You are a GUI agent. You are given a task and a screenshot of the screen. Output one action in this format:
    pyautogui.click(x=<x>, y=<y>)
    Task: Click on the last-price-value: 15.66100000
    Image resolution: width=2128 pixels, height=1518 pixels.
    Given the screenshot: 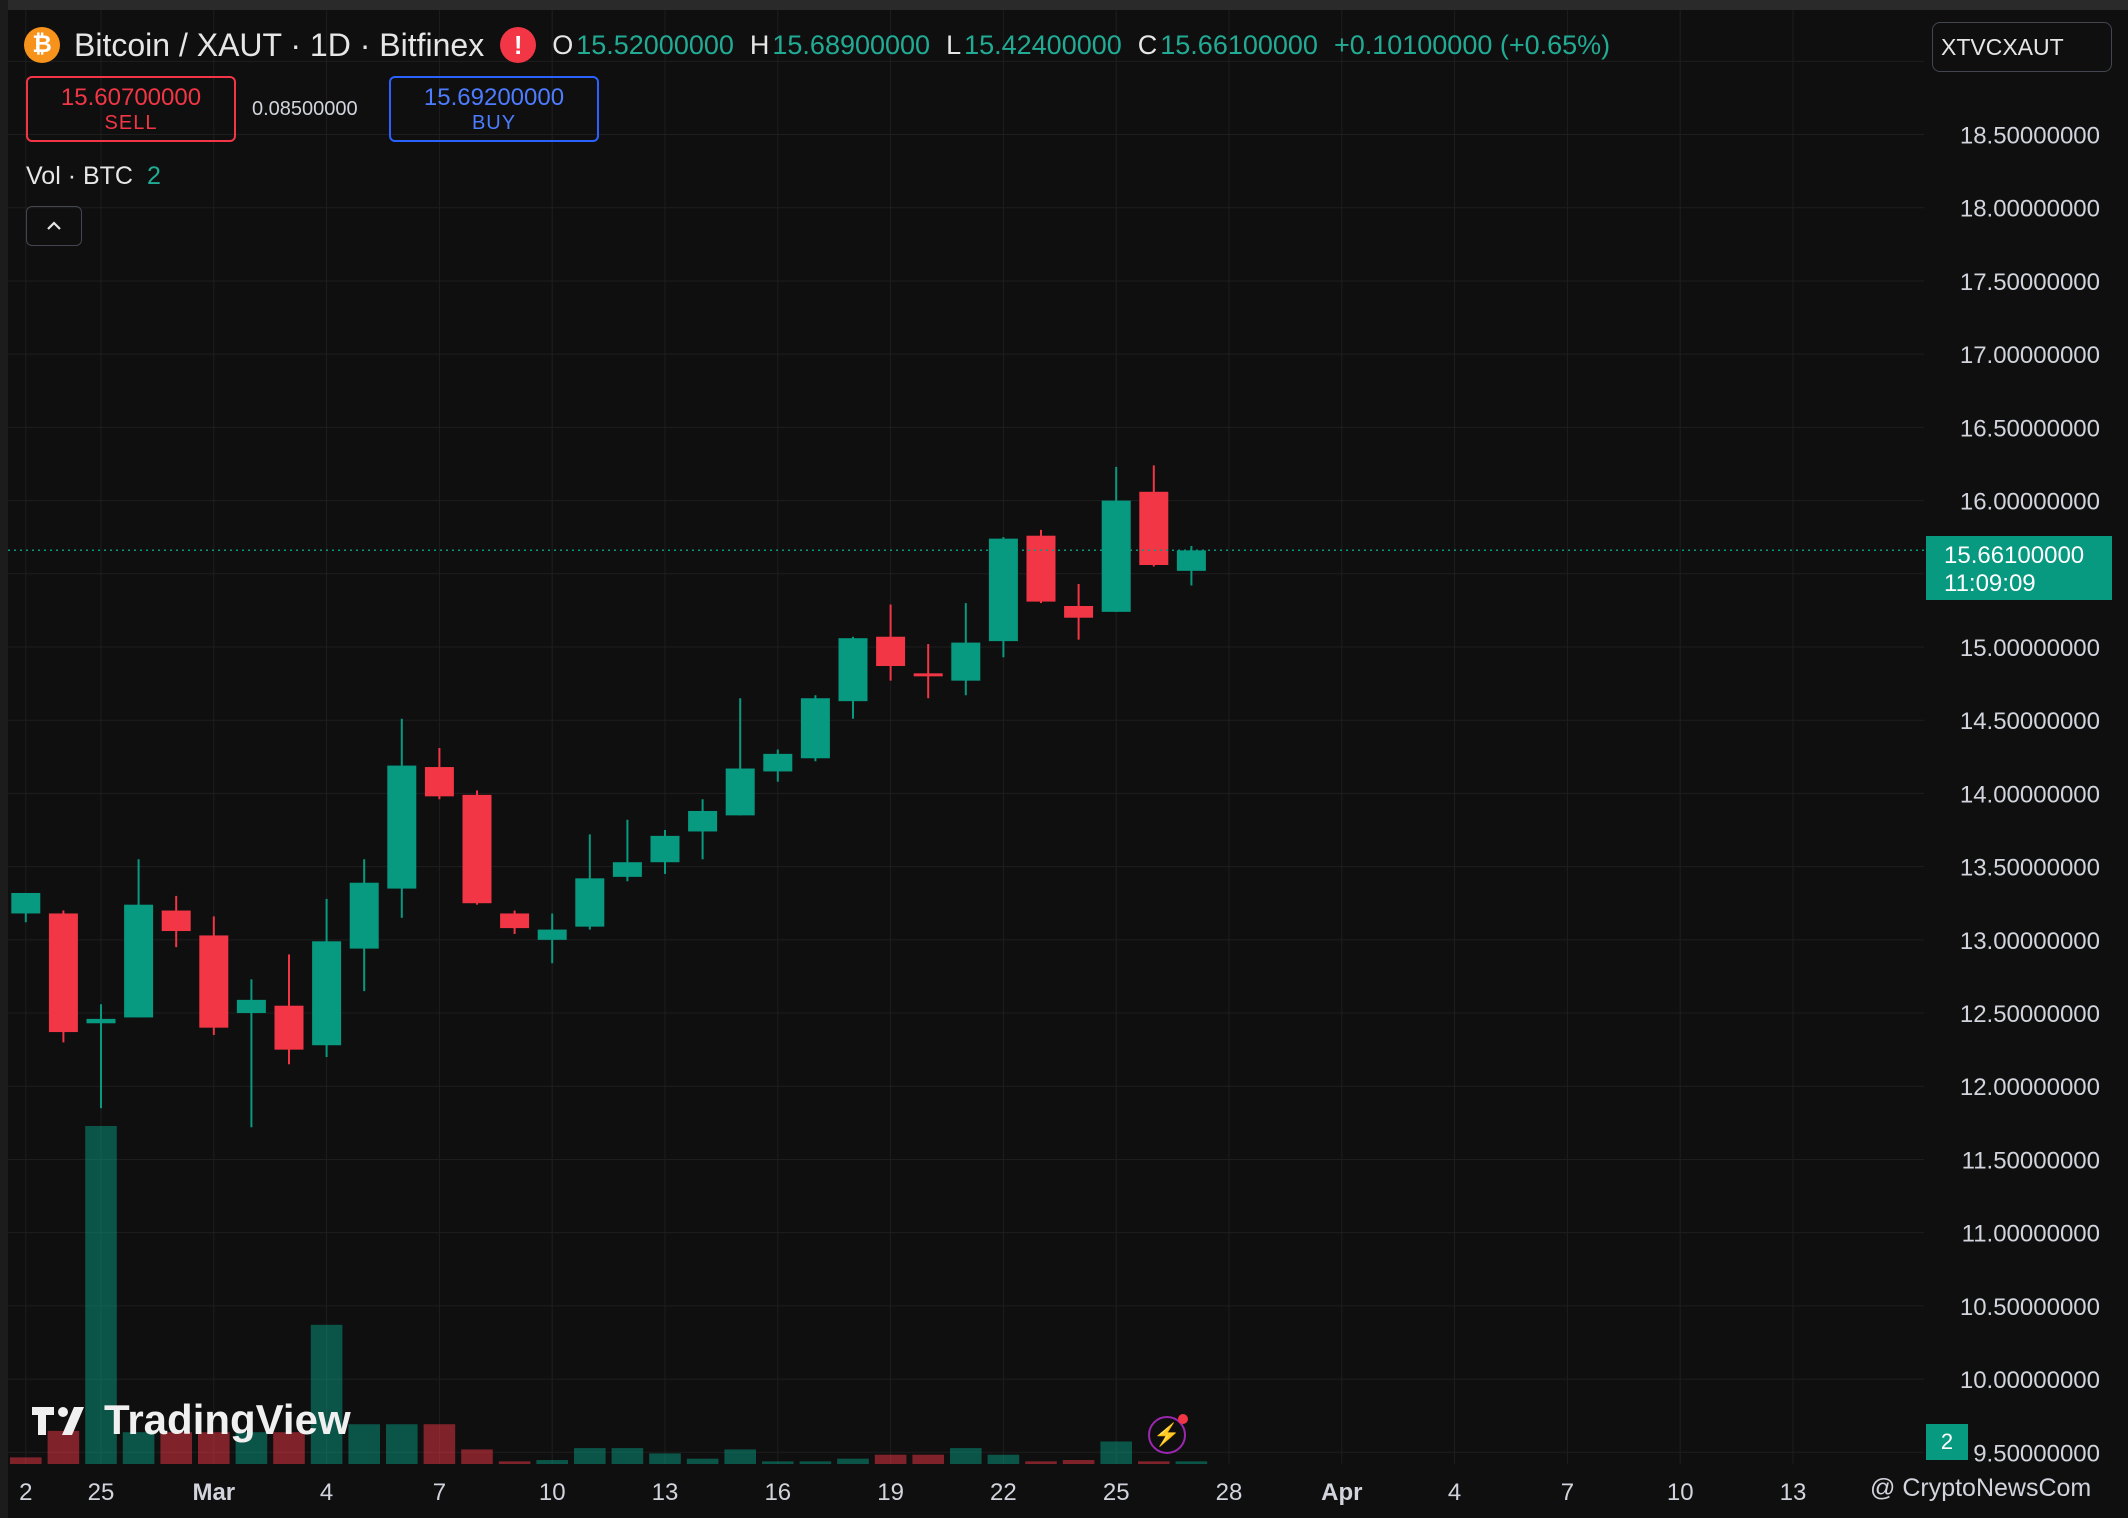 What is the action you would take?
    pyautogui.click(x=2014, y=555)
    